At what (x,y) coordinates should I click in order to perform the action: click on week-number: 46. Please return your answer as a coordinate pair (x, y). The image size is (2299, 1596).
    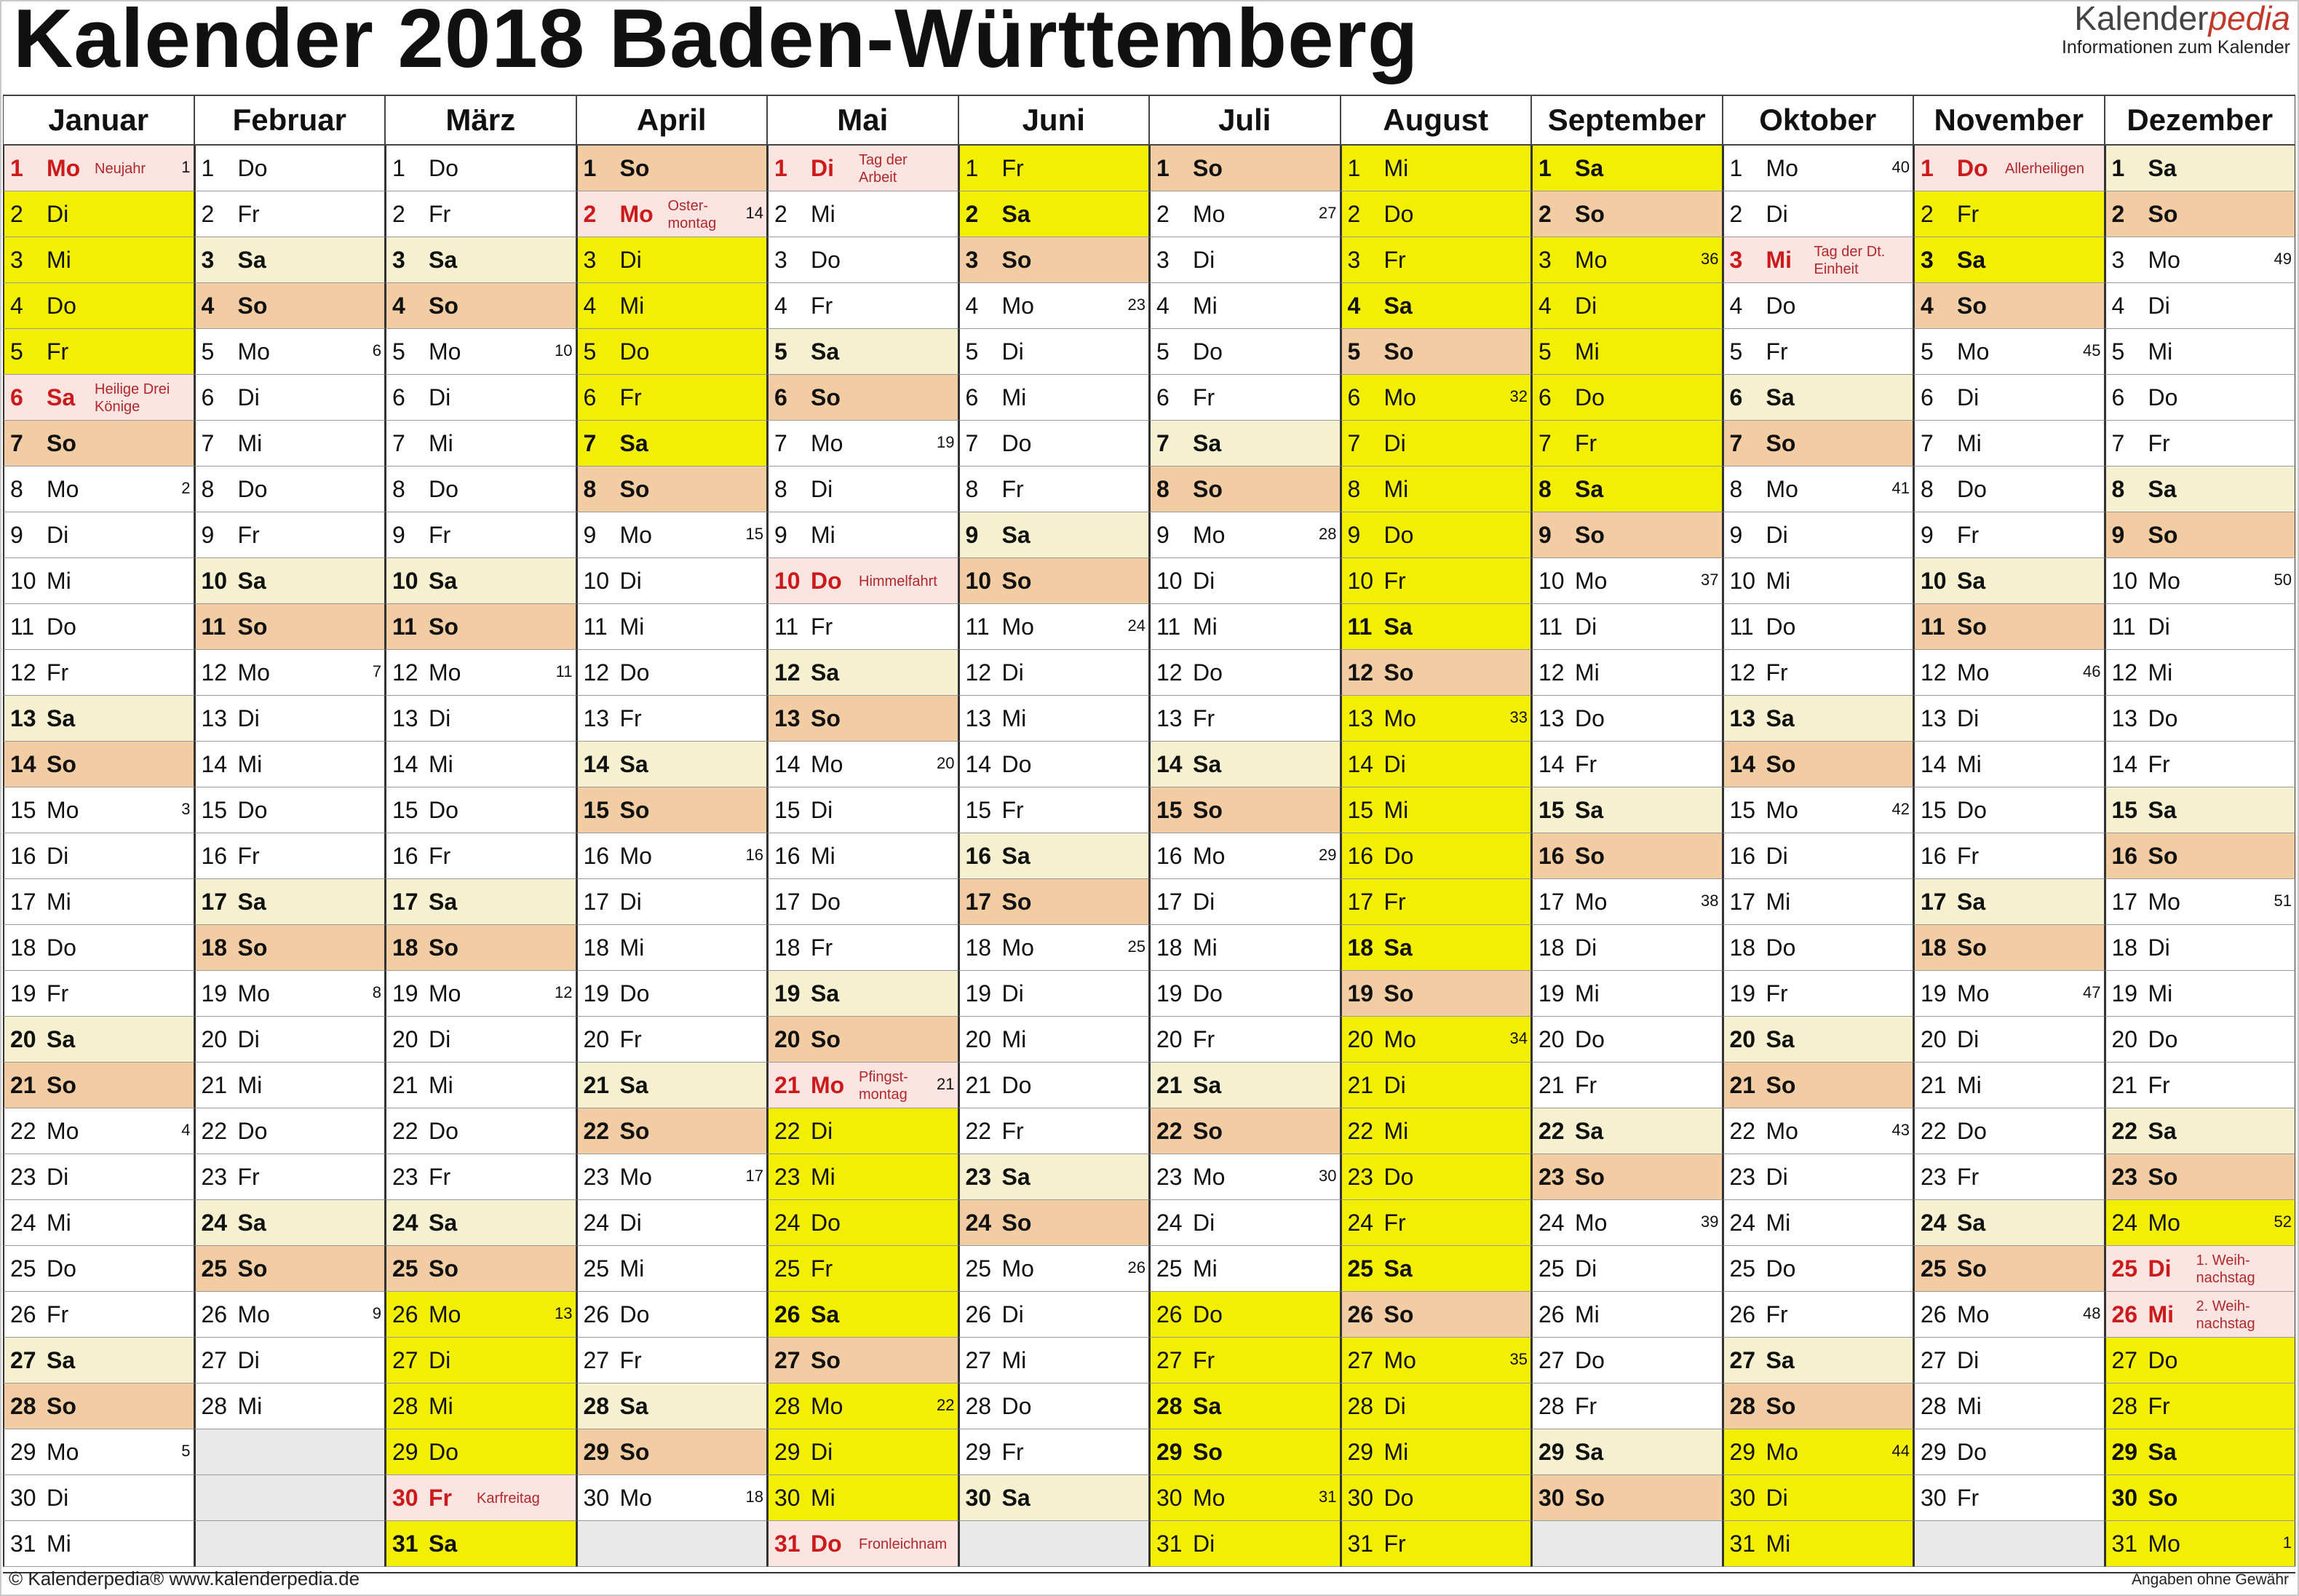
    Looking at the image, I should click on (2092, 671).